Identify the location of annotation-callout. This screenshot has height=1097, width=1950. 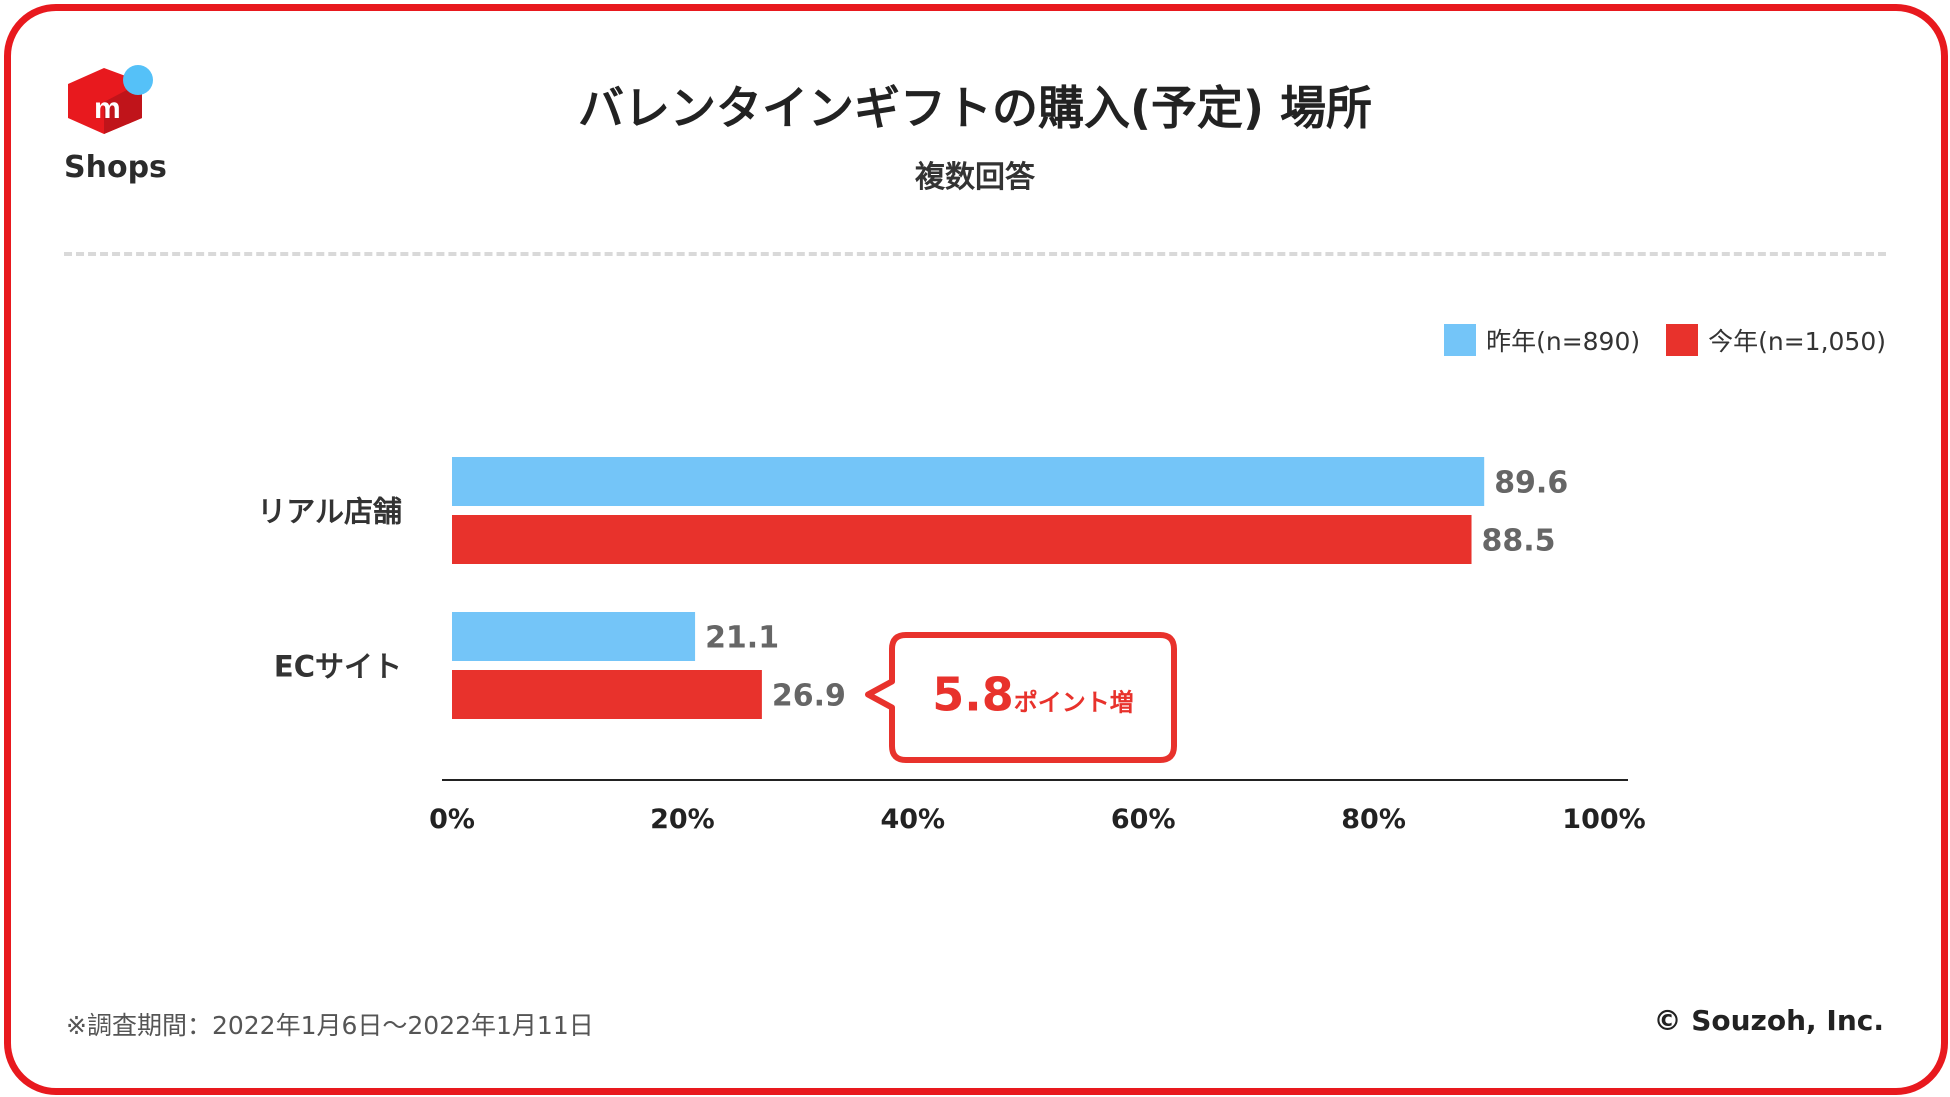
(1021, 697).